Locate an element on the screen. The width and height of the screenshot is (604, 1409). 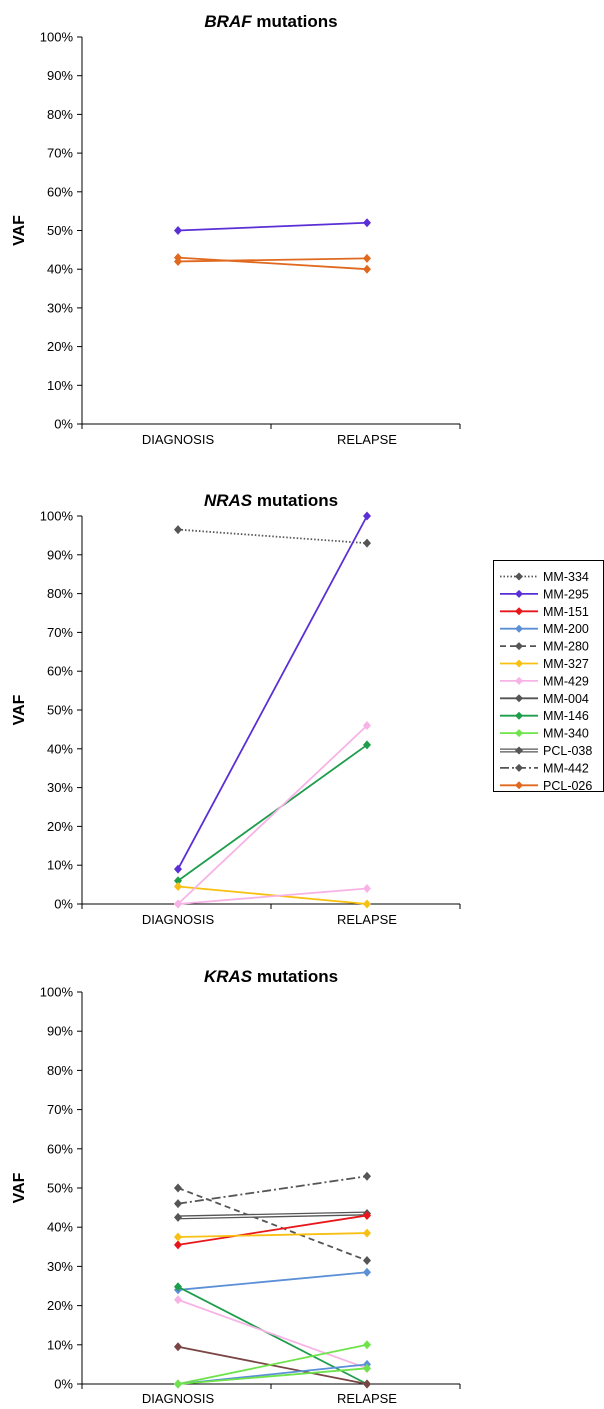
legend-label: MM-200 is located at coordinates (566, 629).